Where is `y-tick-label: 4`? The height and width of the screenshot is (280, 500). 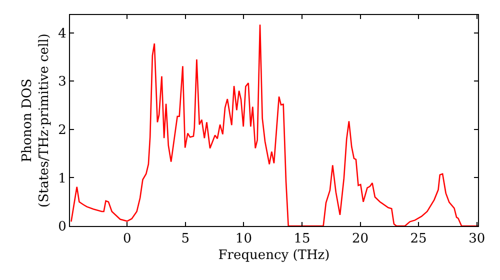
y-tick-label: 4 is located at coordinates (62, 34).